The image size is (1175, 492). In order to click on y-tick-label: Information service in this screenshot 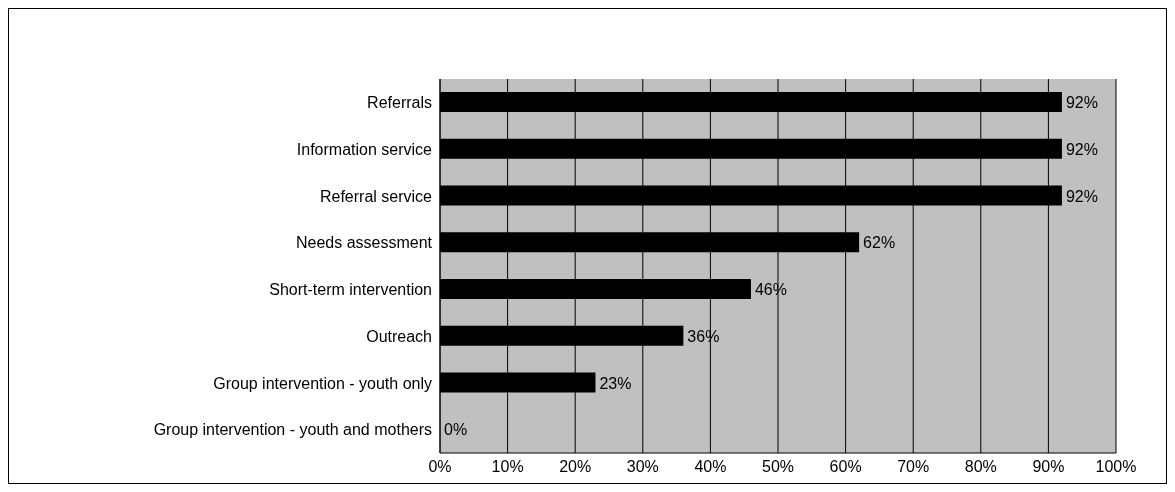, I will do `click(364, 149)`.